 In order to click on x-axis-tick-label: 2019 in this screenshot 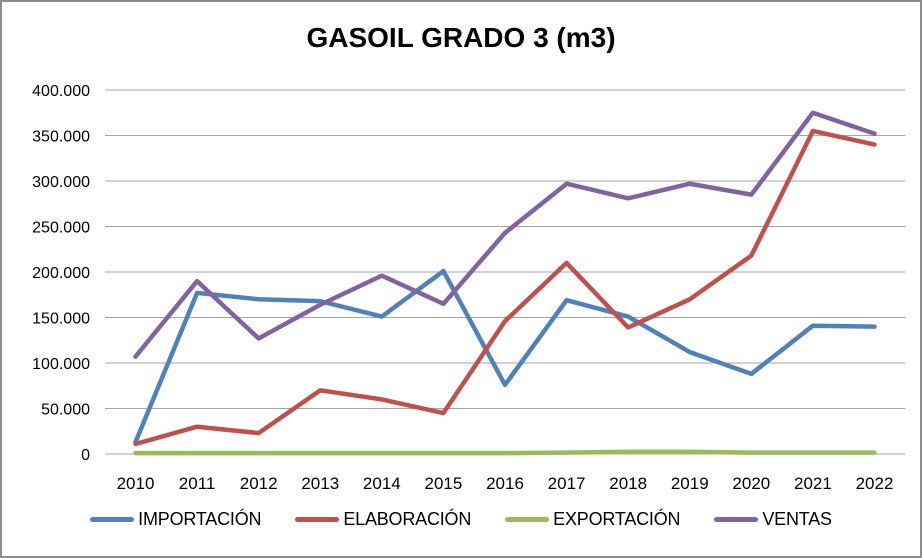, I will do `click(690, 483)`.